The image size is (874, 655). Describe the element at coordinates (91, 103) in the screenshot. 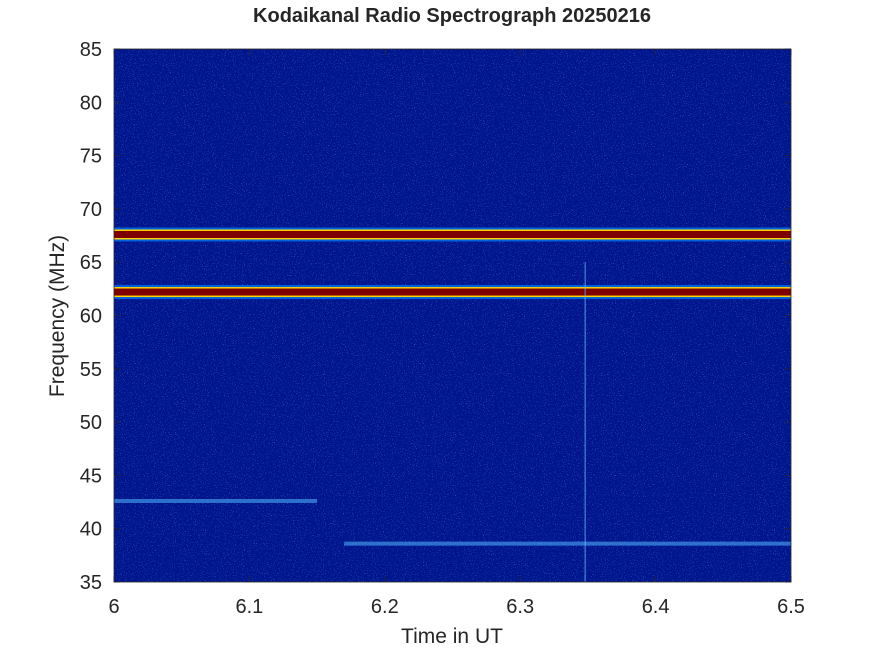

I see `y-tick-label: 80` at that location.